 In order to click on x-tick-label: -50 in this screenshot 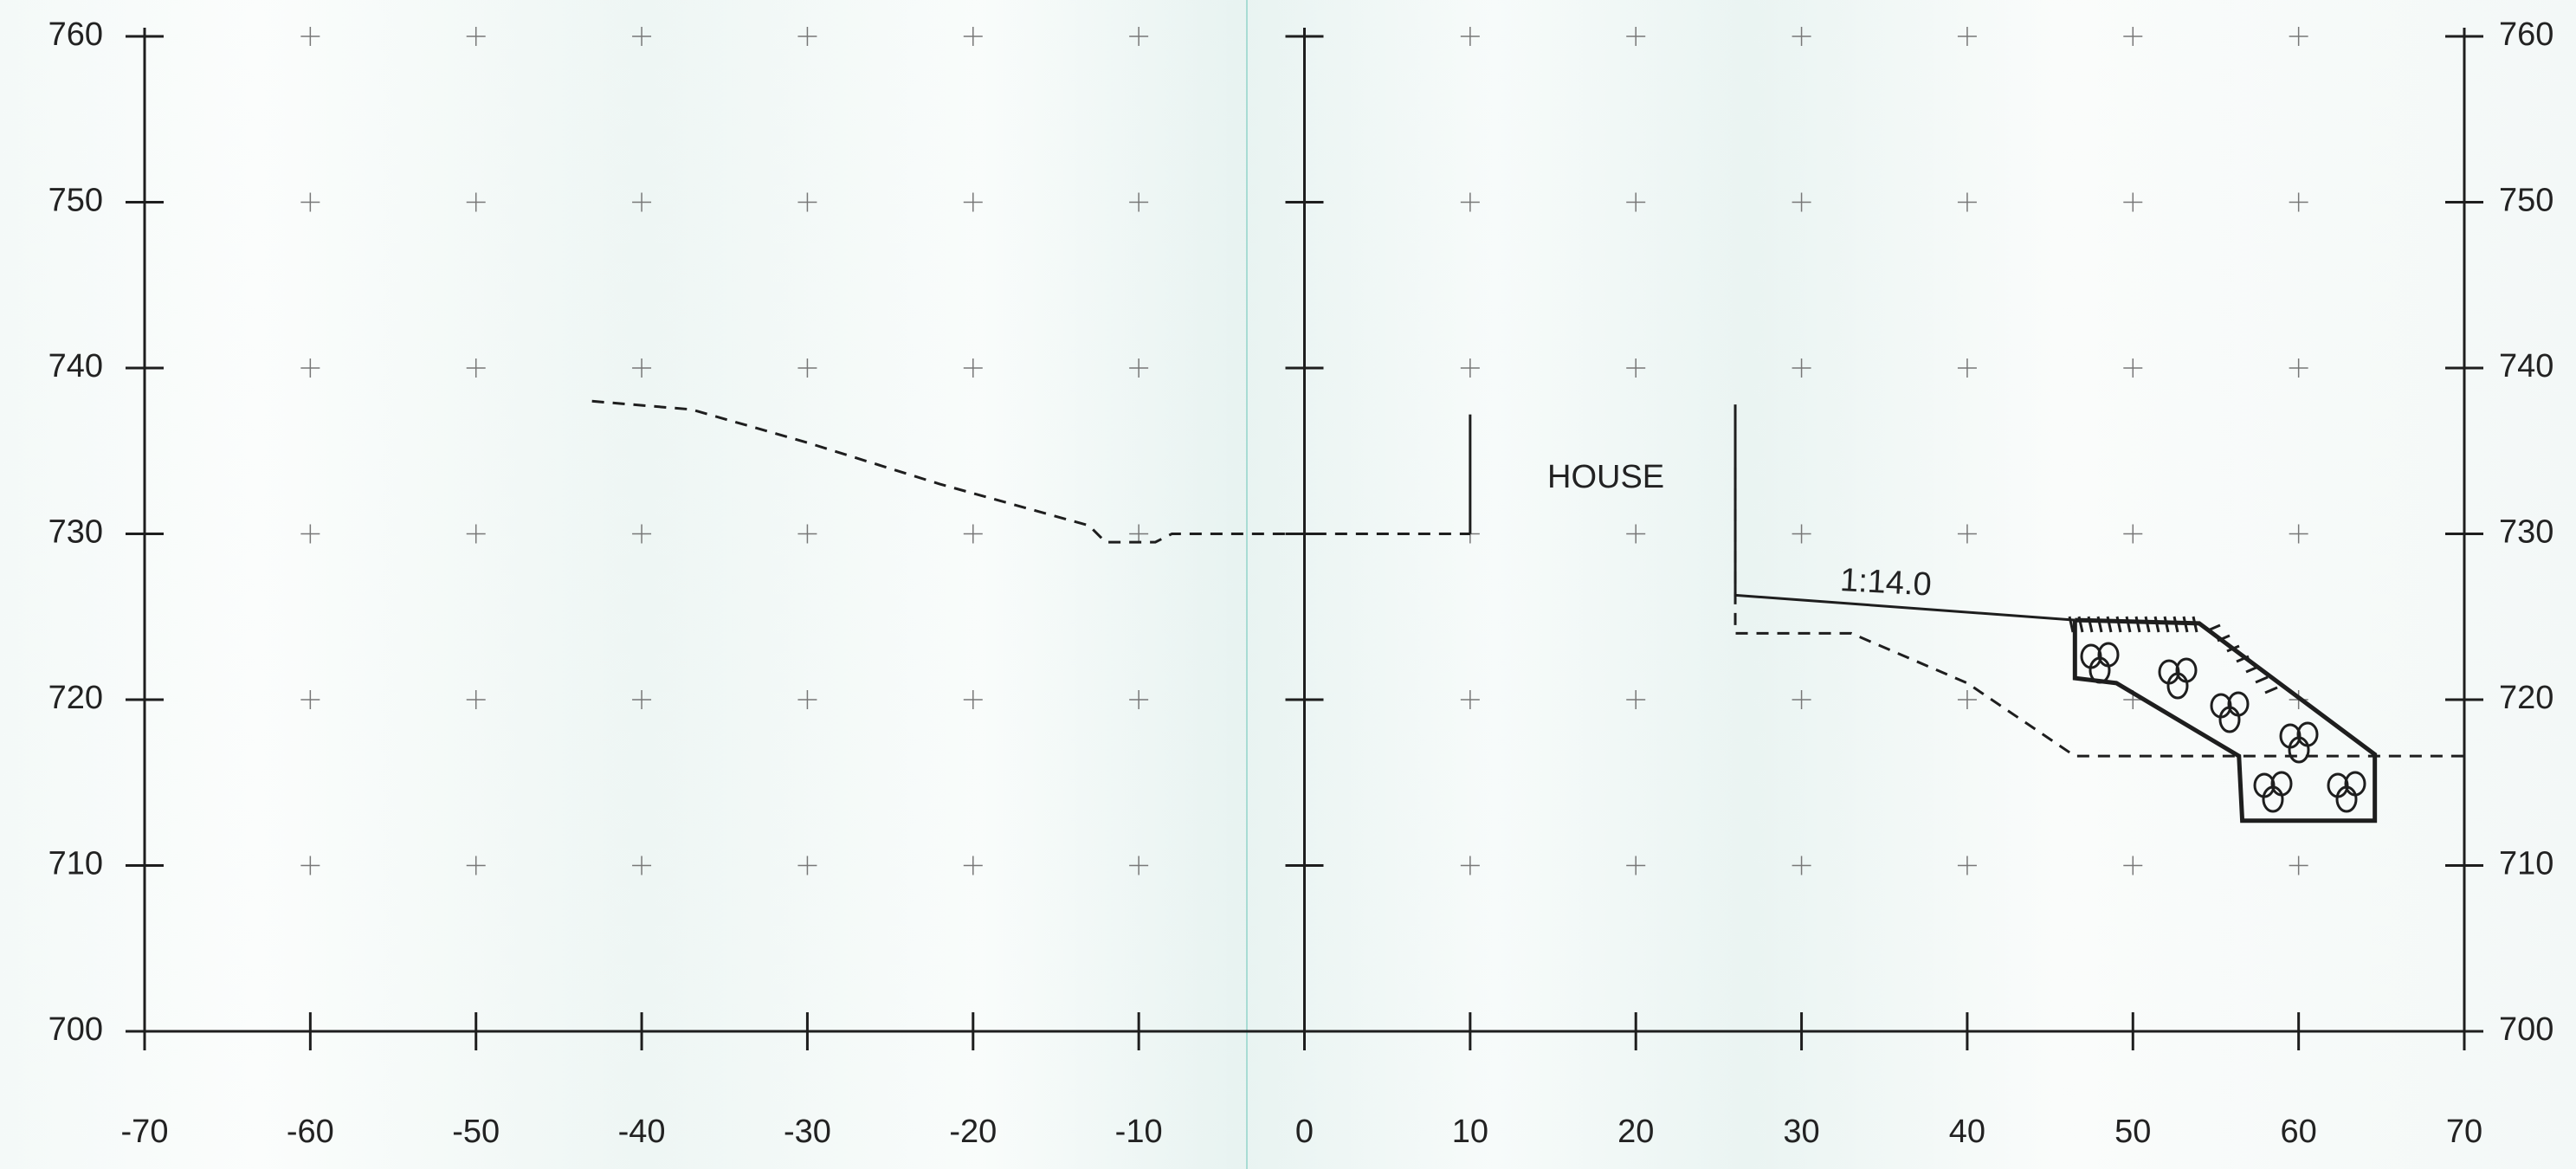, I will do `click(476, 1132)`.